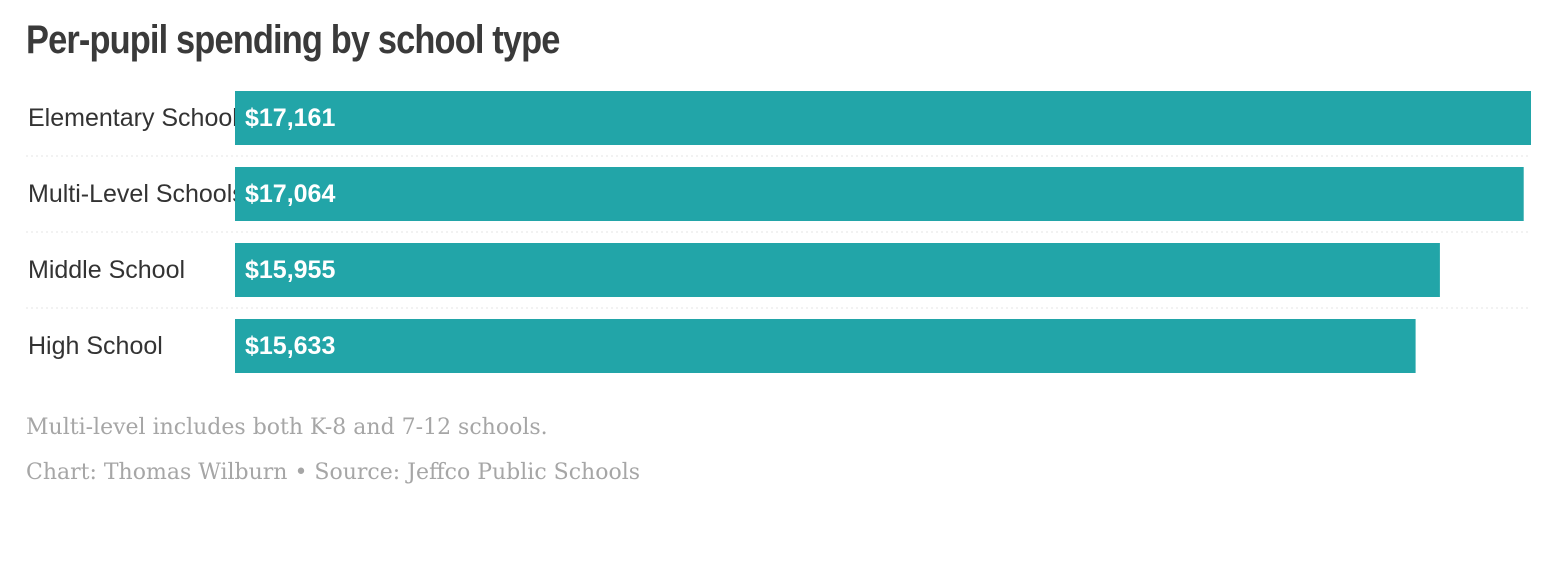 The height and width of the screenshot is (584, 1562). Describe the element at coordinates (136, 194) in the screenshot. I see `category-label: Multi-Level Schools` at that location.